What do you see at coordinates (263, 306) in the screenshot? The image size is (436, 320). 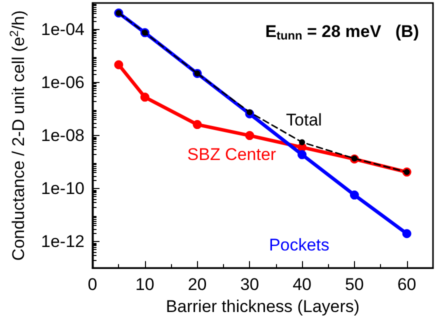 I see `x-axis-title: Barrier thickness (Layers)` at bounding box center [263, 306].